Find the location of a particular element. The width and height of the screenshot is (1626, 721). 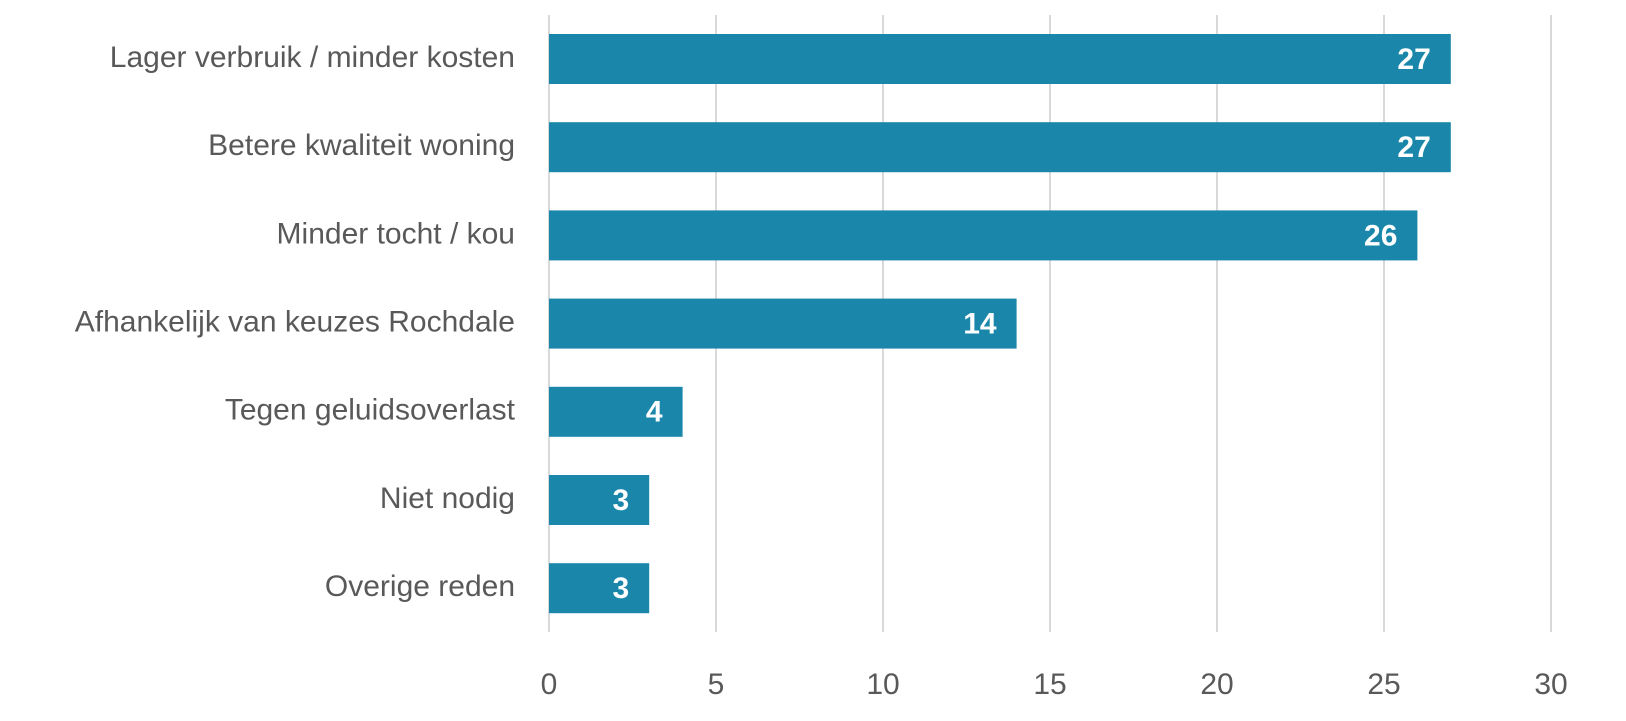

x-tick-label: 25 is located at coordinates (1383, 684).